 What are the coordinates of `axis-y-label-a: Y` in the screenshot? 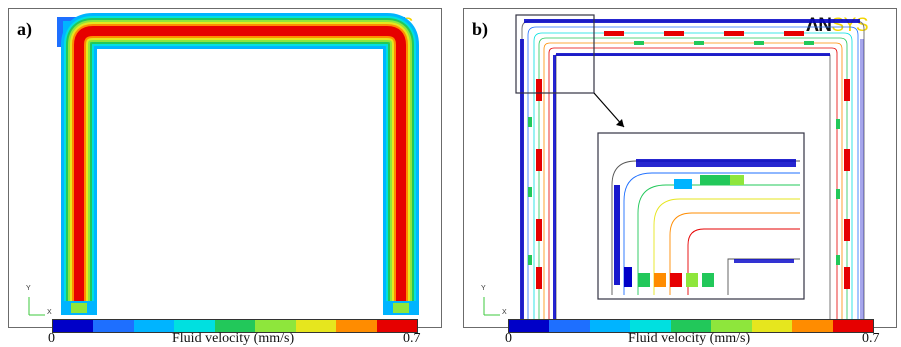 It's located at (28, 288).